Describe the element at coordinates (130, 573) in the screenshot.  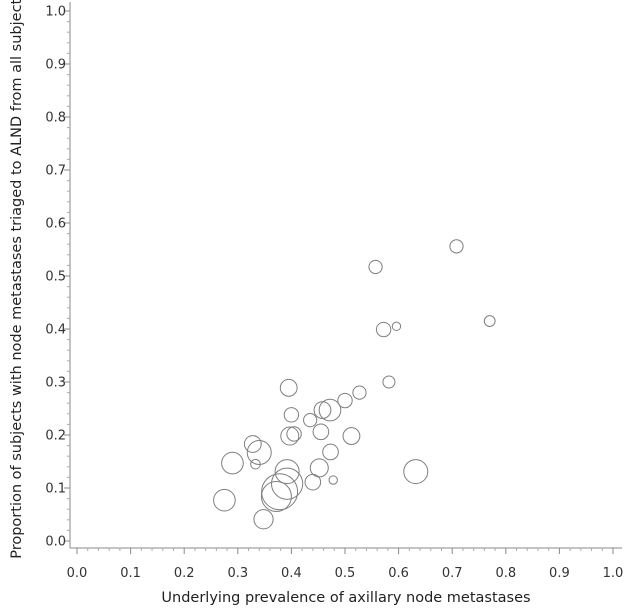
I see `x-tick-label: 0.1` at that location.